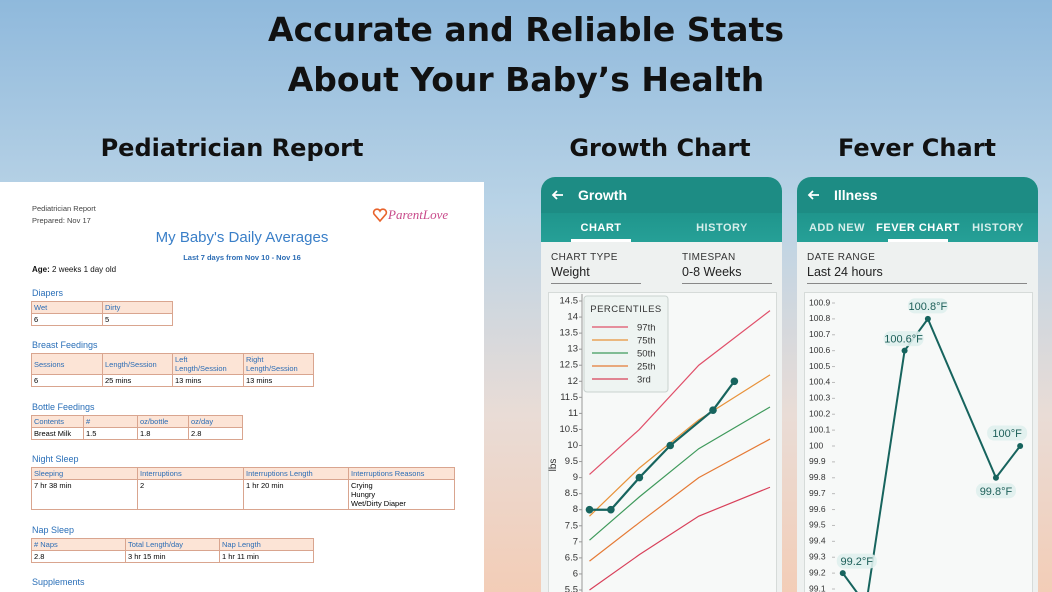  What do you see at coordinates (67, 307) in the screenshot?
I see `header-cell: Wet` at bounding box center [67, 307].